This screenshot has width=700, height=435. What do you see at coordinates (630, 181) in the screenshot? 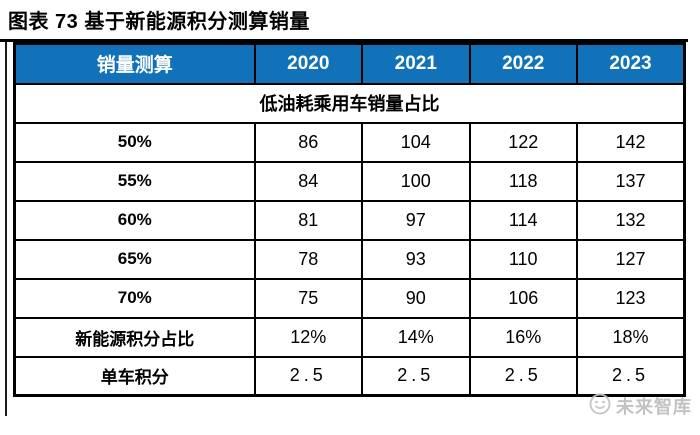
I see `cell-value: 137` at bounding box center [630, 181].